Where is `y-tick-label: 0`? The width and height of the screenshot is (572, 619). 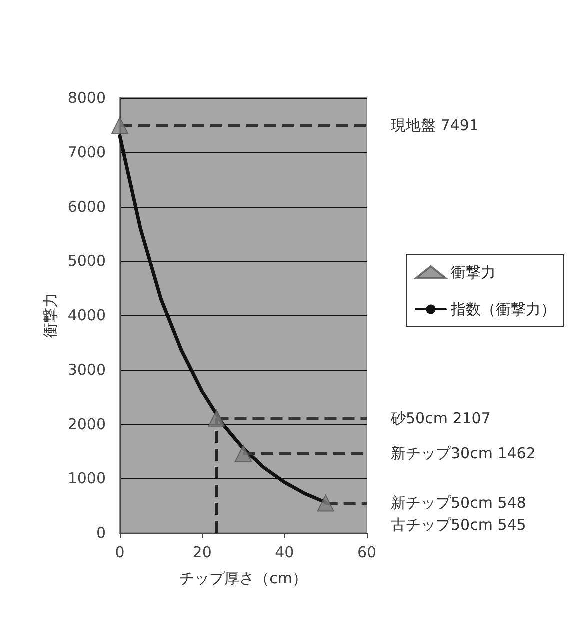 y-tick-label: 0 is located at coordinates (101, 533).